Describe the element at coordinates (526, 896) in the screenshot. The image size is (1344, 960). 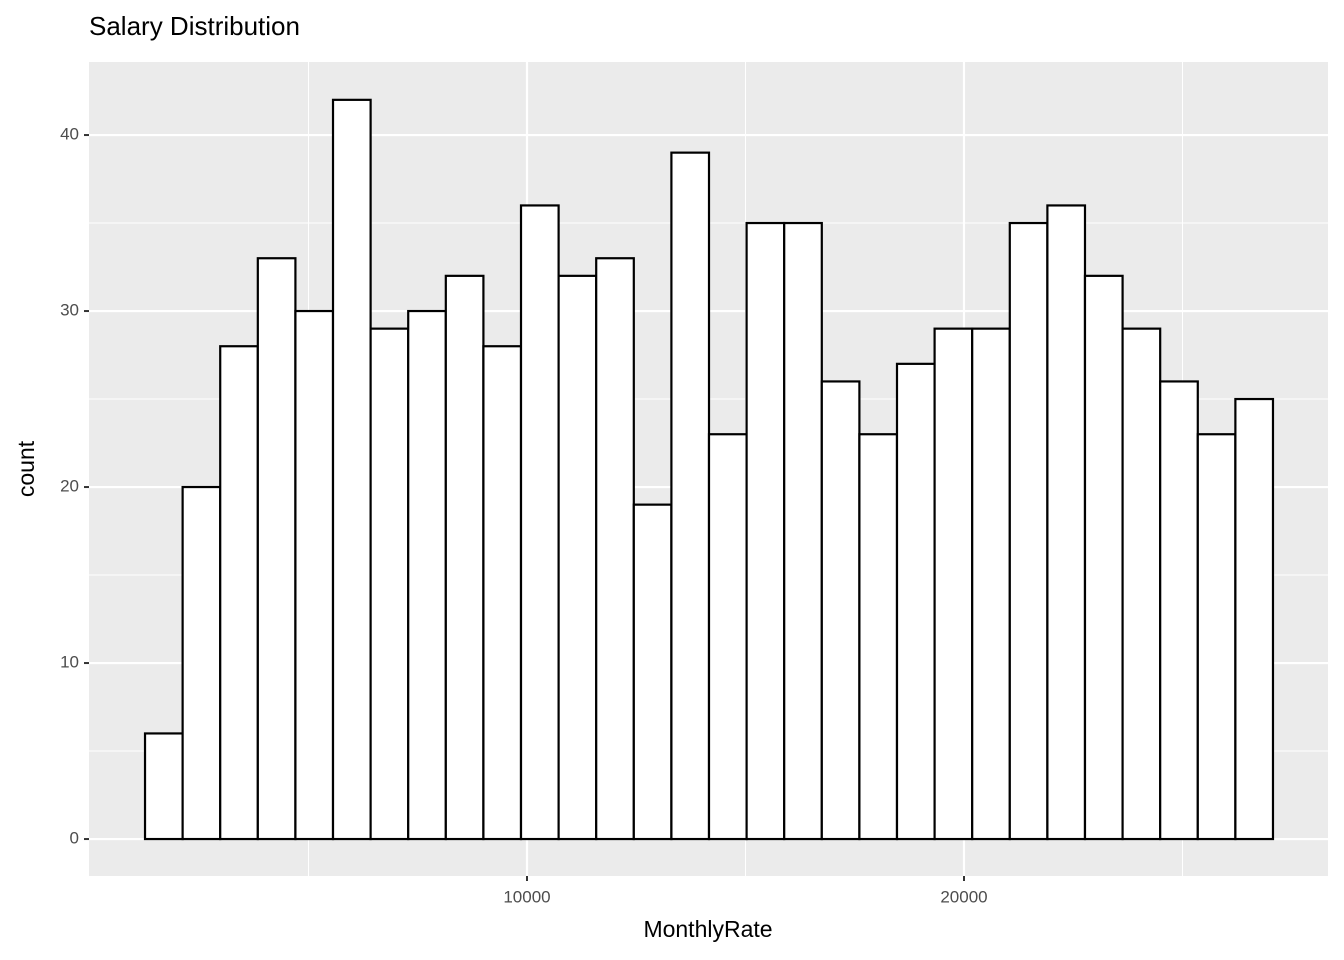
I see `x-tick-label: 10000` at that location.